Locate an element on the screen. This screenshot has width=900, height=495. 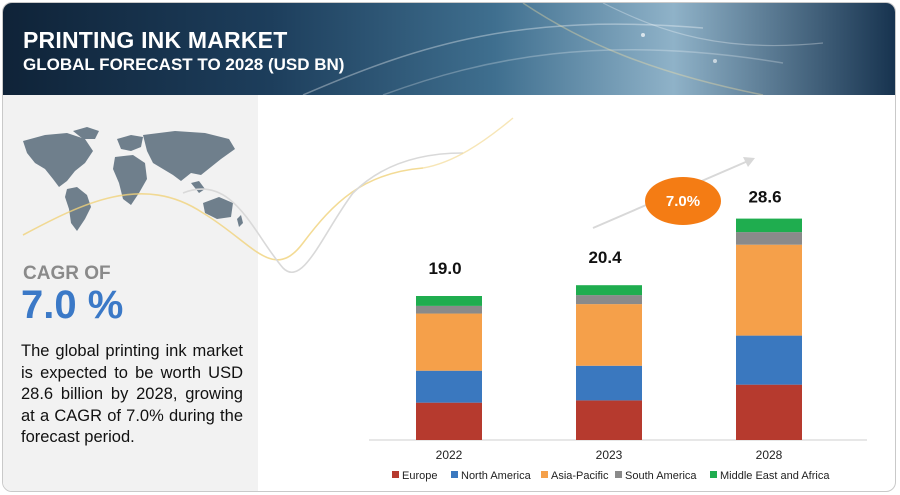
bar-south-america-2023 is located at coordinates (609, 300).